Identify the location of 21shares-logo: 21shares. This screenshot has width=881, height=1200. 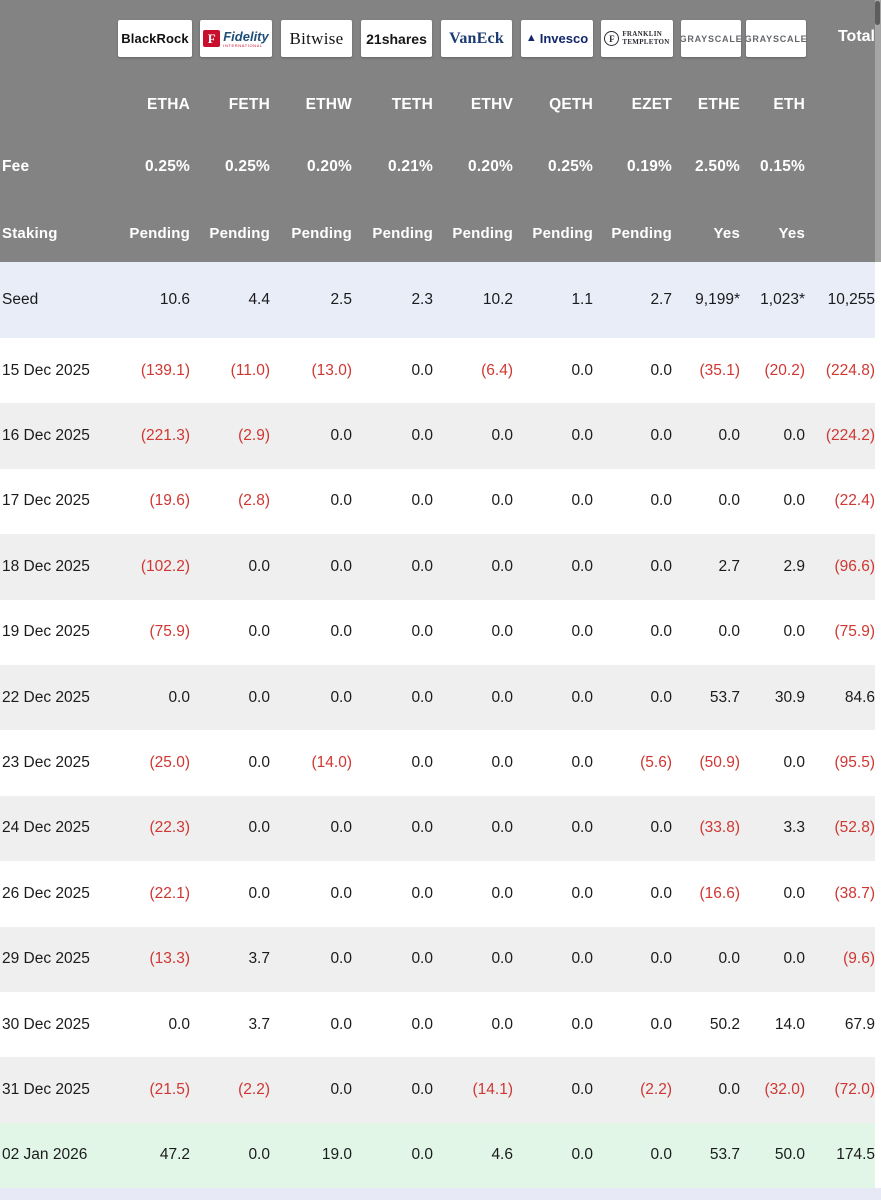
(396, 38).